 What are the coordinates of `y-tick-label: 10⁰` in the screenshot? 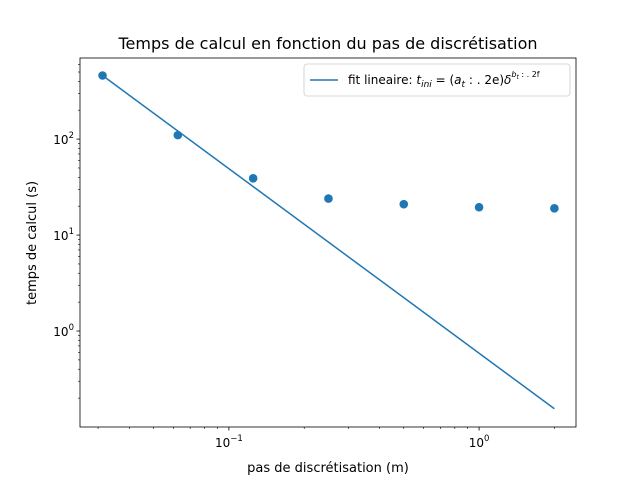 It's located at (63, 331).